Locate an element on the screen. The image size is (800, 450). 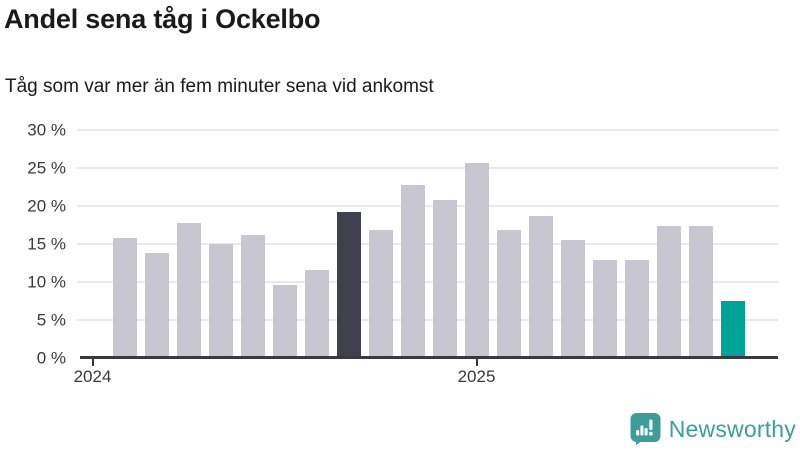
y-axis-tick-label: 15 % is located at coordinates (46, 244).